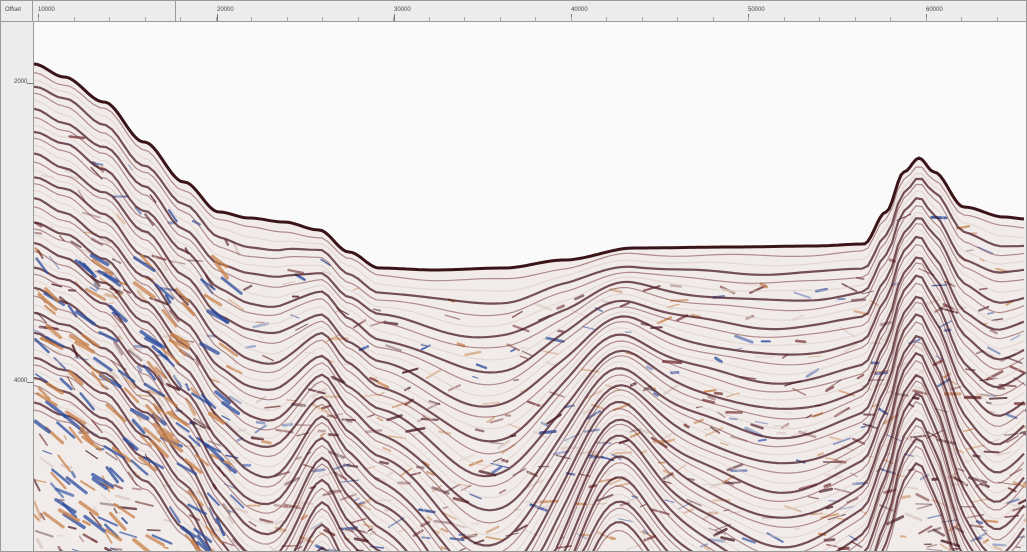  What do you see at coordinates (934, 10) in the screenshot?
I see `offset-tick-label: 60000` at bounding box center [934, 10].